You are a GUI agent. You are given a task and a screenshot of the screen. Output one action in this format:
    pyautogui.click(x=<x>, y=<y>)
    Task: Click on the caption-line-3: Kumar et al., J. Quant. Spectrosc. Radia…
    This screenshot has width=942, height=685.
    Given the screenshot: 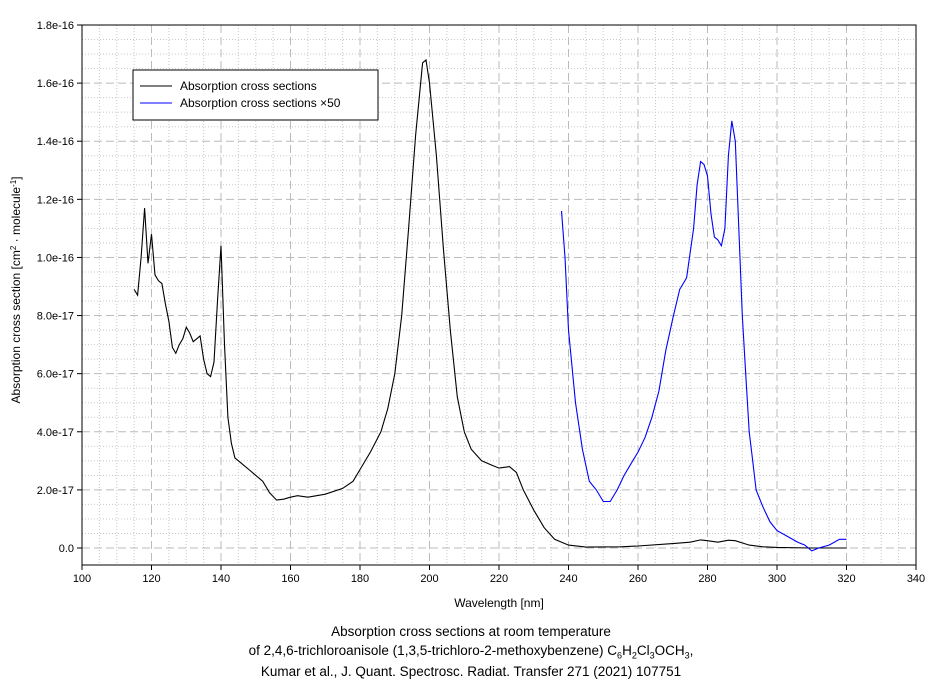 What is the action you would take?
    pyautogui.click(x=471, y=671)
    